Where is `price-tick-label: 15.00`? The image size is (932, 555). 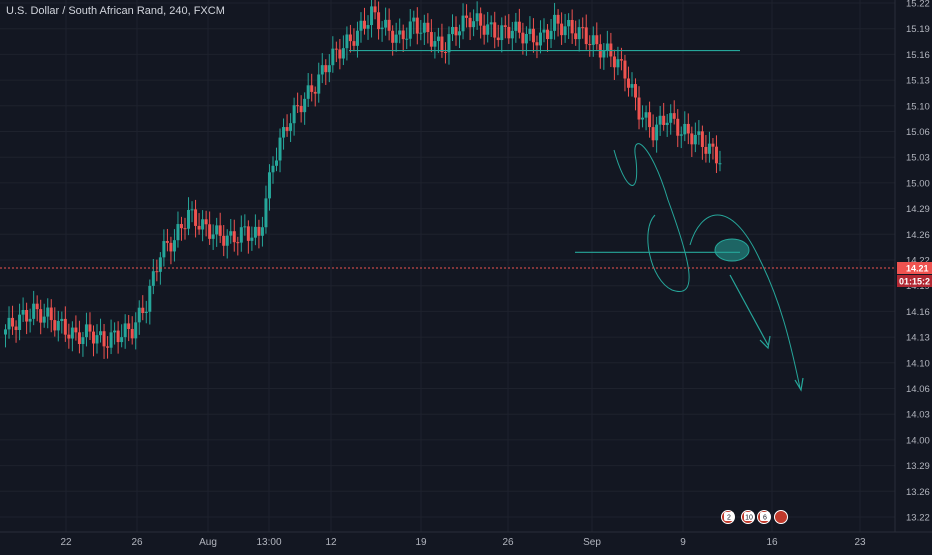
price-tick-label: 15.00 is located at coordinates (918, 183).